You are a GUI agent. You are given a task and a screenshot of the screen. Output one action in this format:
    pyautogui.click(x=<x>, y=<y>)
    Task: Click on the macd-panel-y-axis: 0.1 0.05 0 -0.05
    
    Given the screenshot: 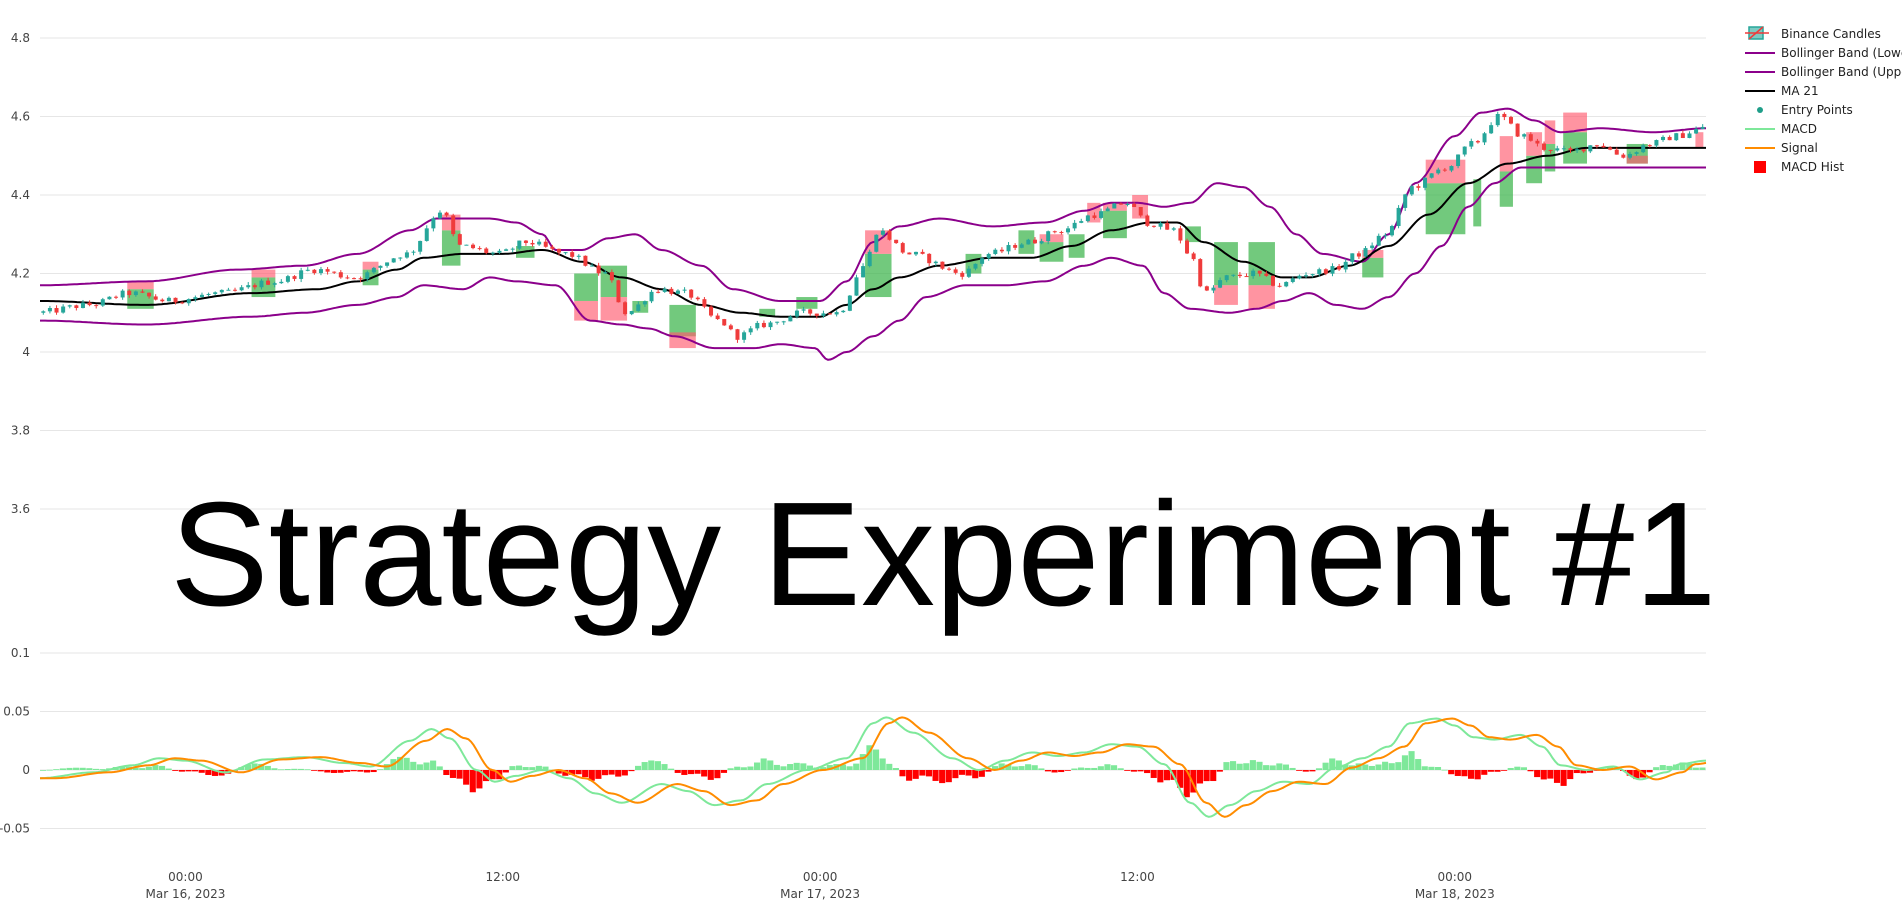 What is the action you would take?
    pyautogui.click(x=15, y=741)
    